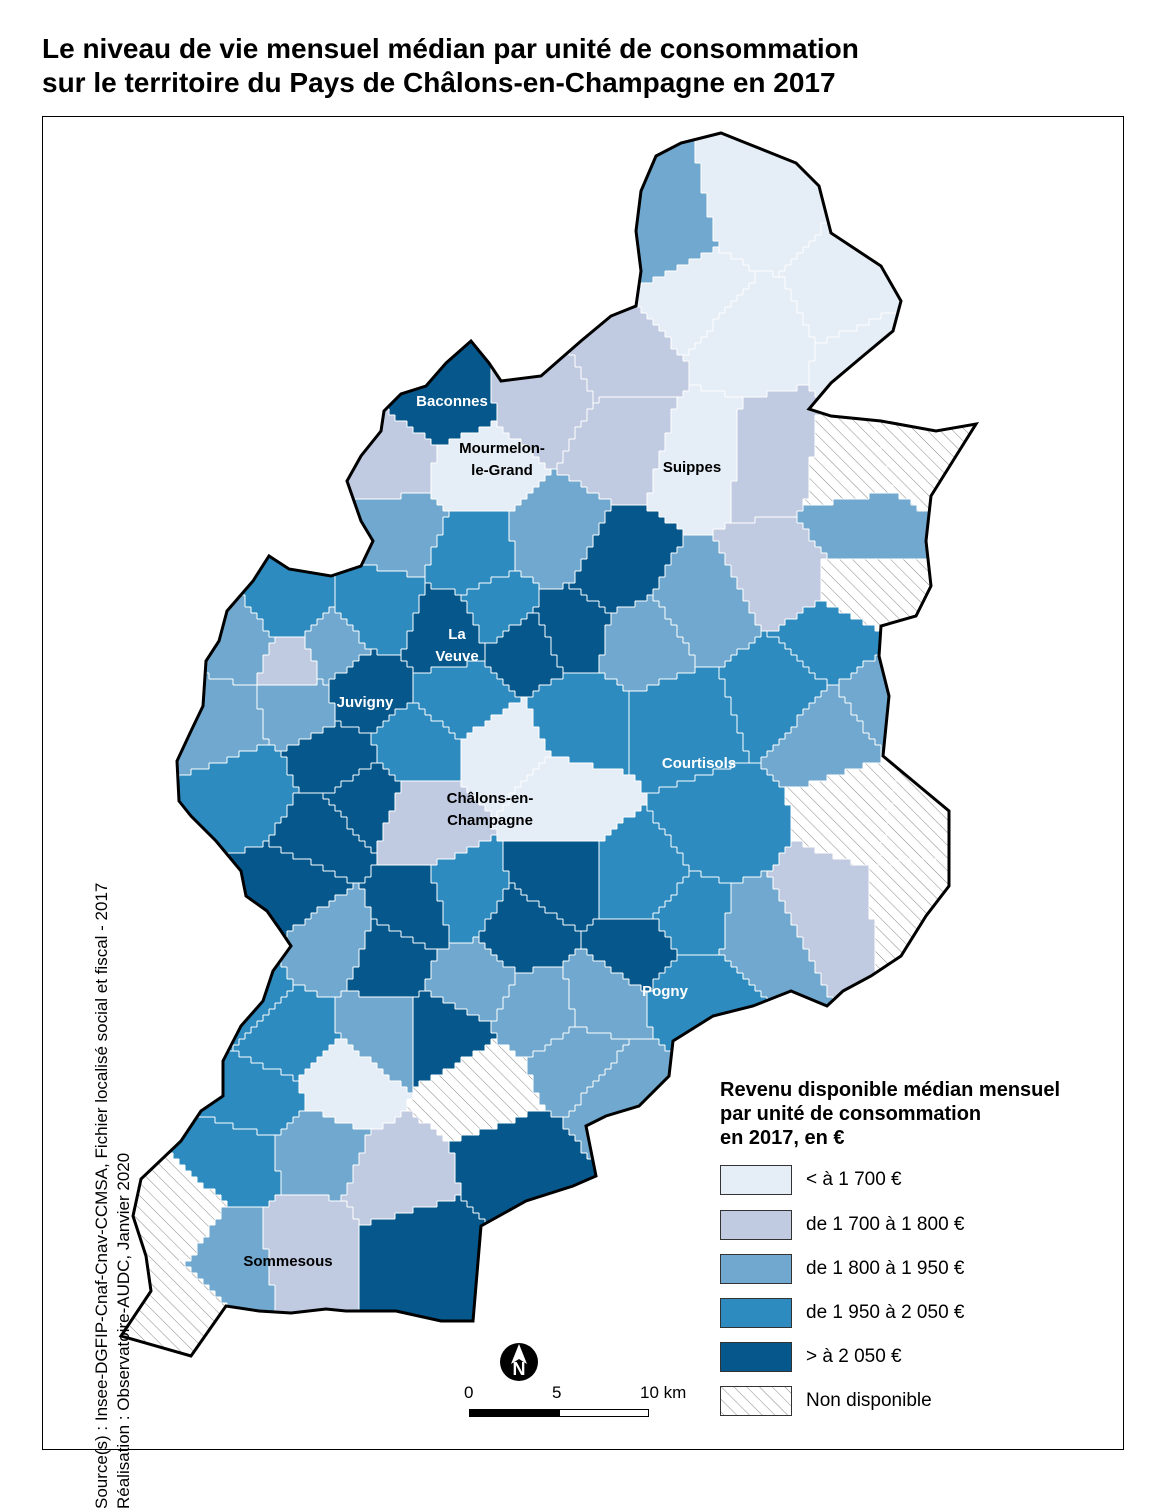 This screenshot has height=1509, width=1166. What do you see at coordinates (502, 470) in the screenshot?
I see `place-label-line: le-Grand` at bounding box center [502, 470].